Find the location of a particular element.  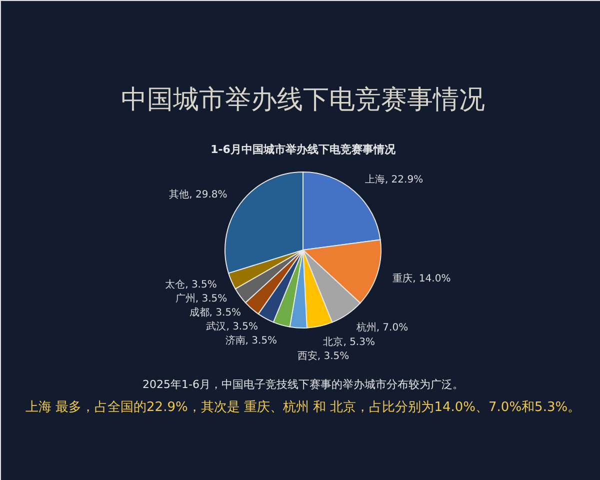

slice-label: 其他, 29.8% is located at coordinates (198, 194).